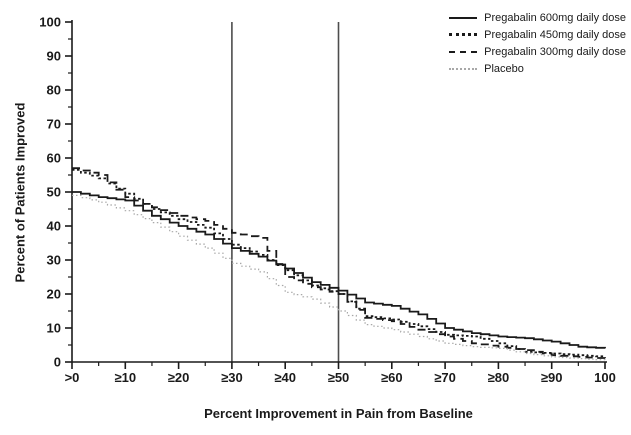 This screenshot has height=435, width=631. I want to click on legend-item-pregabalin-600: Pregabalin 600mg daily dose, so click(537, 17).